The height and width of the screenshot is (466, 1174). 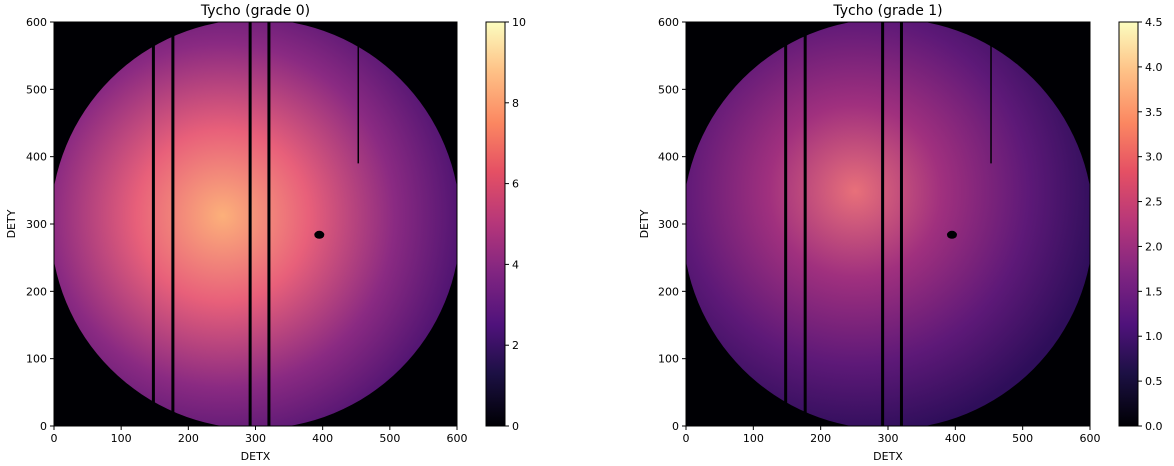 What do you see at coordinates (887, 11) in the screenshot?
I see `chart-title: Tycho (grade 1)` at bounding box center [887, 11].